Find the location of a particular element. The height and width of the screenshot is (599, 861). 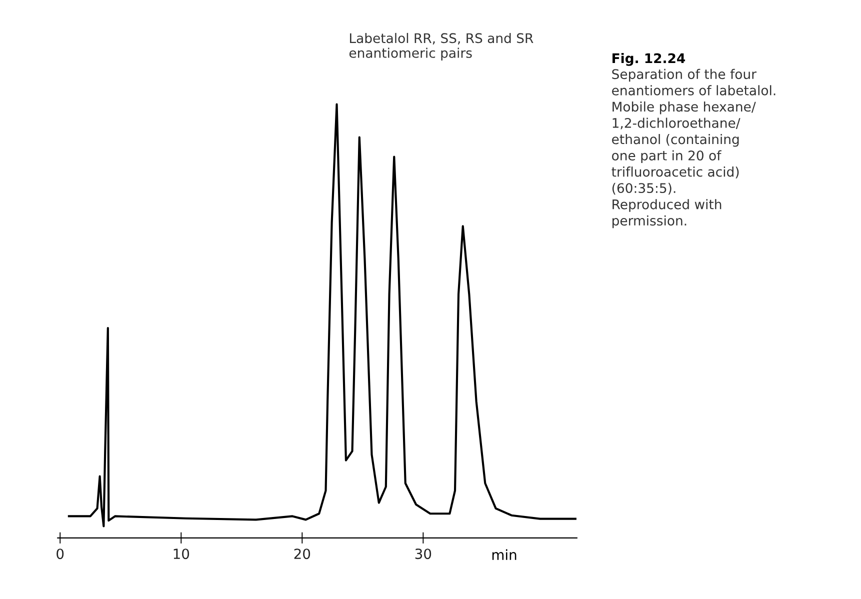

x-tick-label: 10 is located at coordinates (182, 554).